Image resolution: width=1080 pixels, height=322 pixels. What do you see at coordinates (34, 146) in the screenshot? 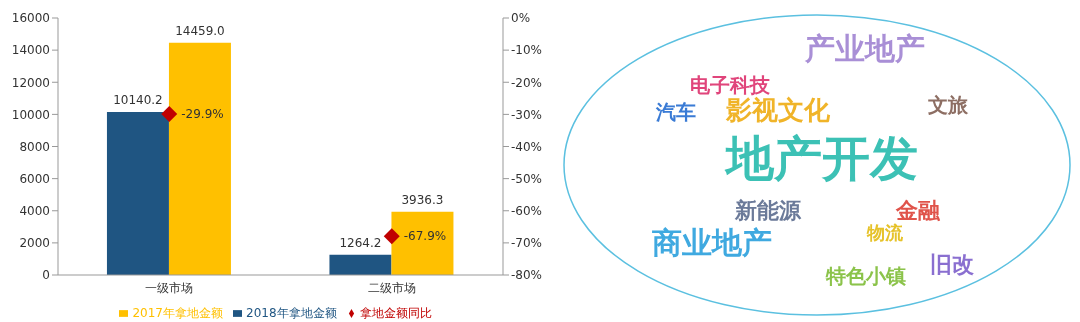
I see `y-tick-label: 8000` at bounding box center [34, 146].